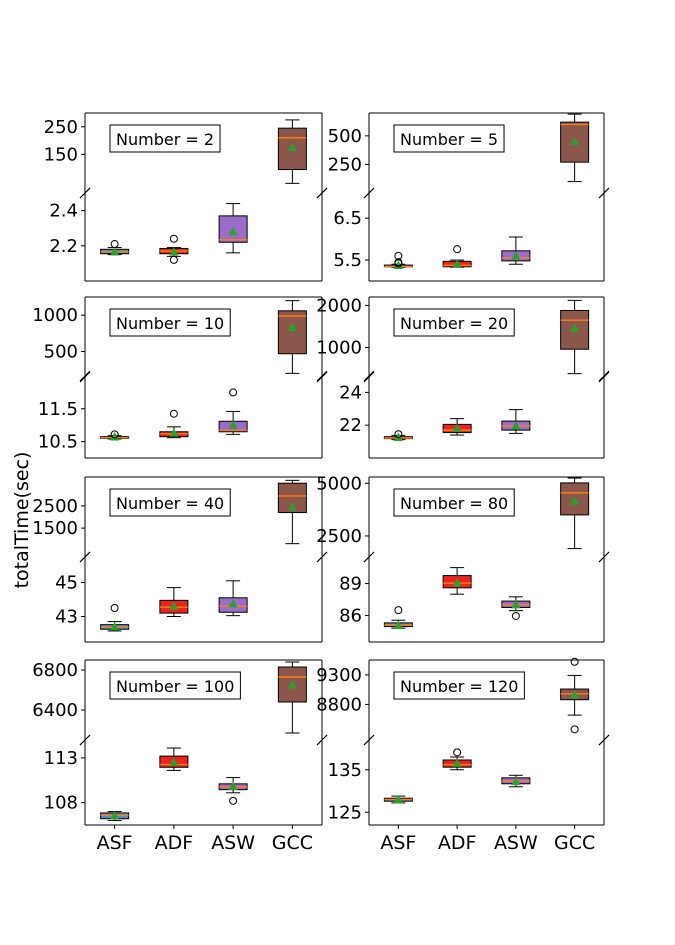 The image size is (675, 945). I want to click on subplot-bottom: 22 24, so click(474, 414).